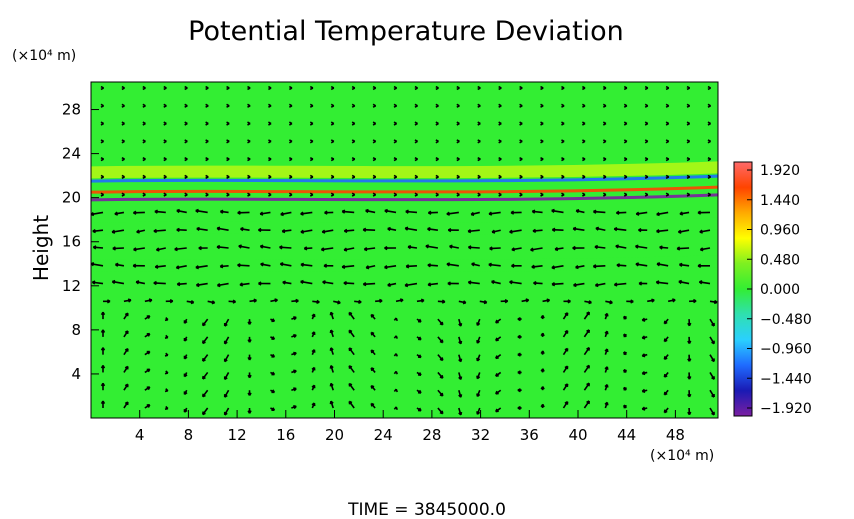 Image resolution: width=854 pixels, height=519 pixels. Describe the element at coordinates (404, 170) in the screenshot. I see `field-band` at that location.